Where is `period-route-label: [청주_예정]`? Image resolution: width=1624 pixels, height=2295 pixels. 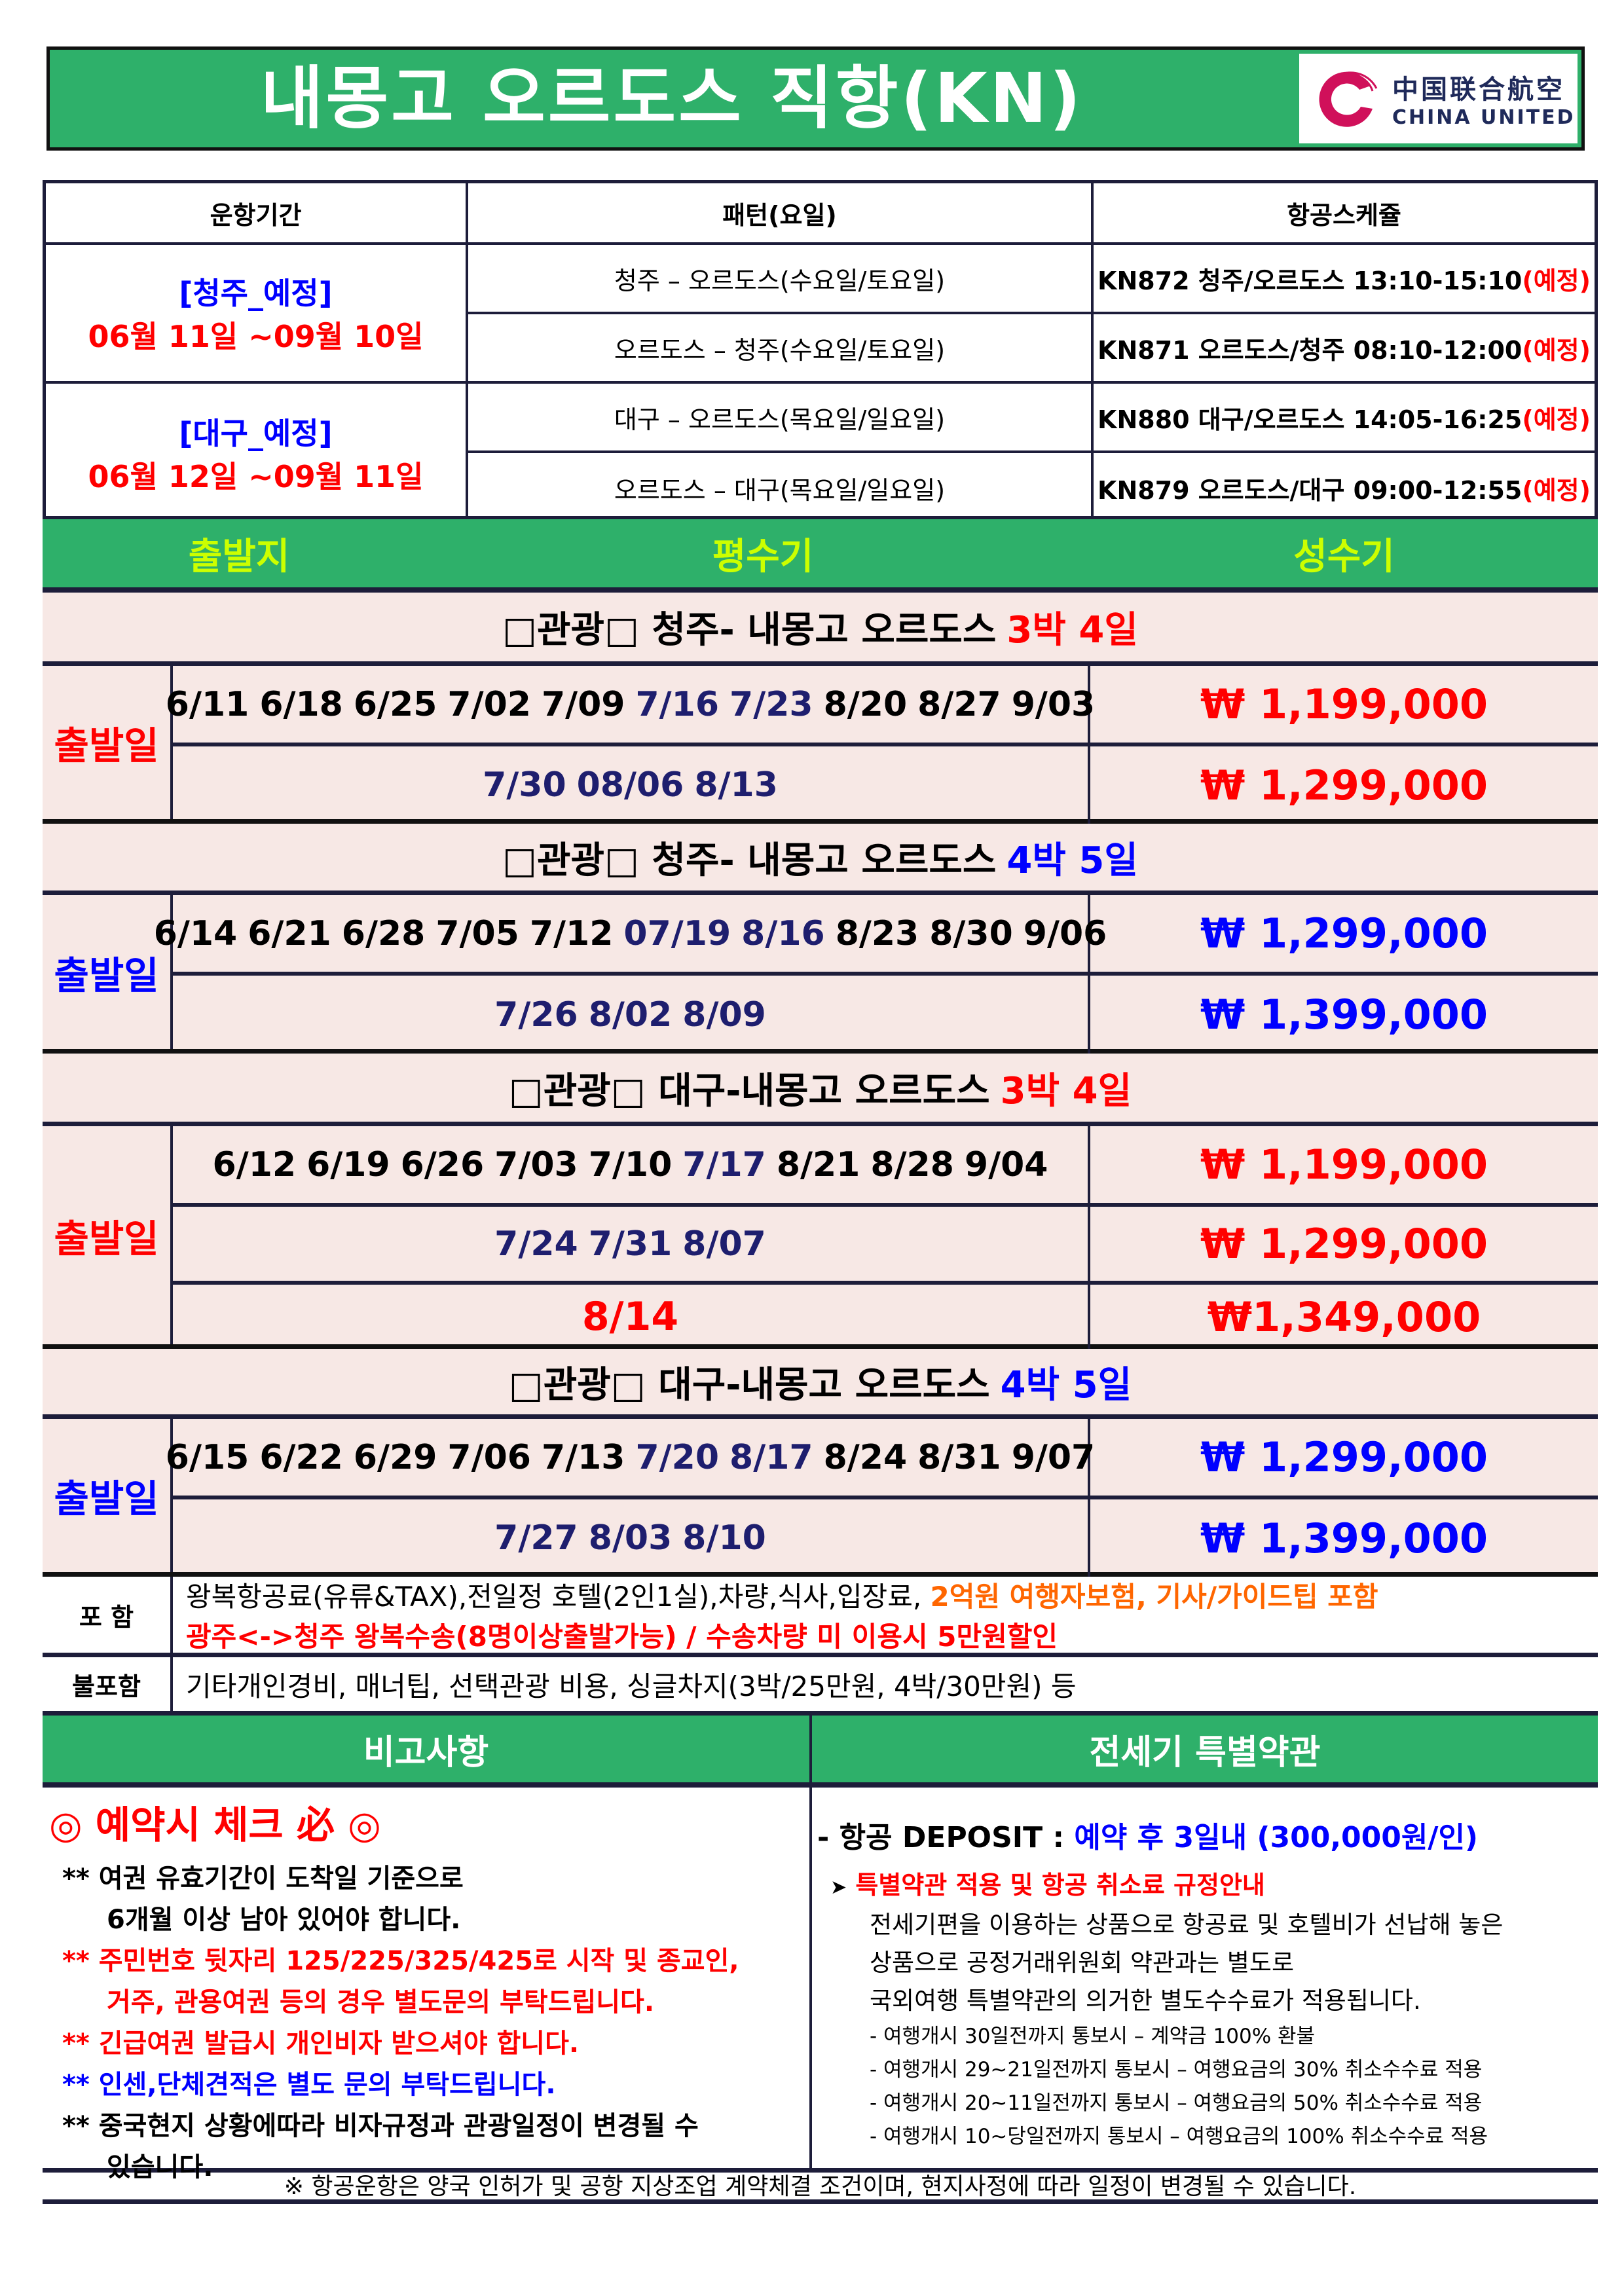
period-route-label: [청주_예정] is located at coordinates (256, 293).